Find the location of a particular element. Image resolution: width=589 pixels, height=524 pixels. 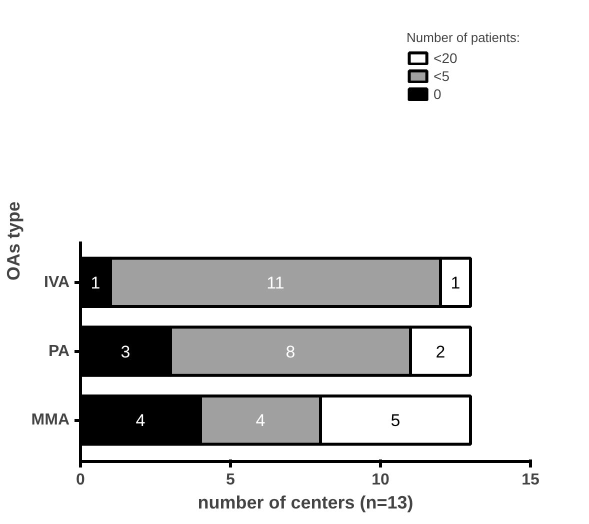

y-tick-label: PA is located at coordinates (59, 351).